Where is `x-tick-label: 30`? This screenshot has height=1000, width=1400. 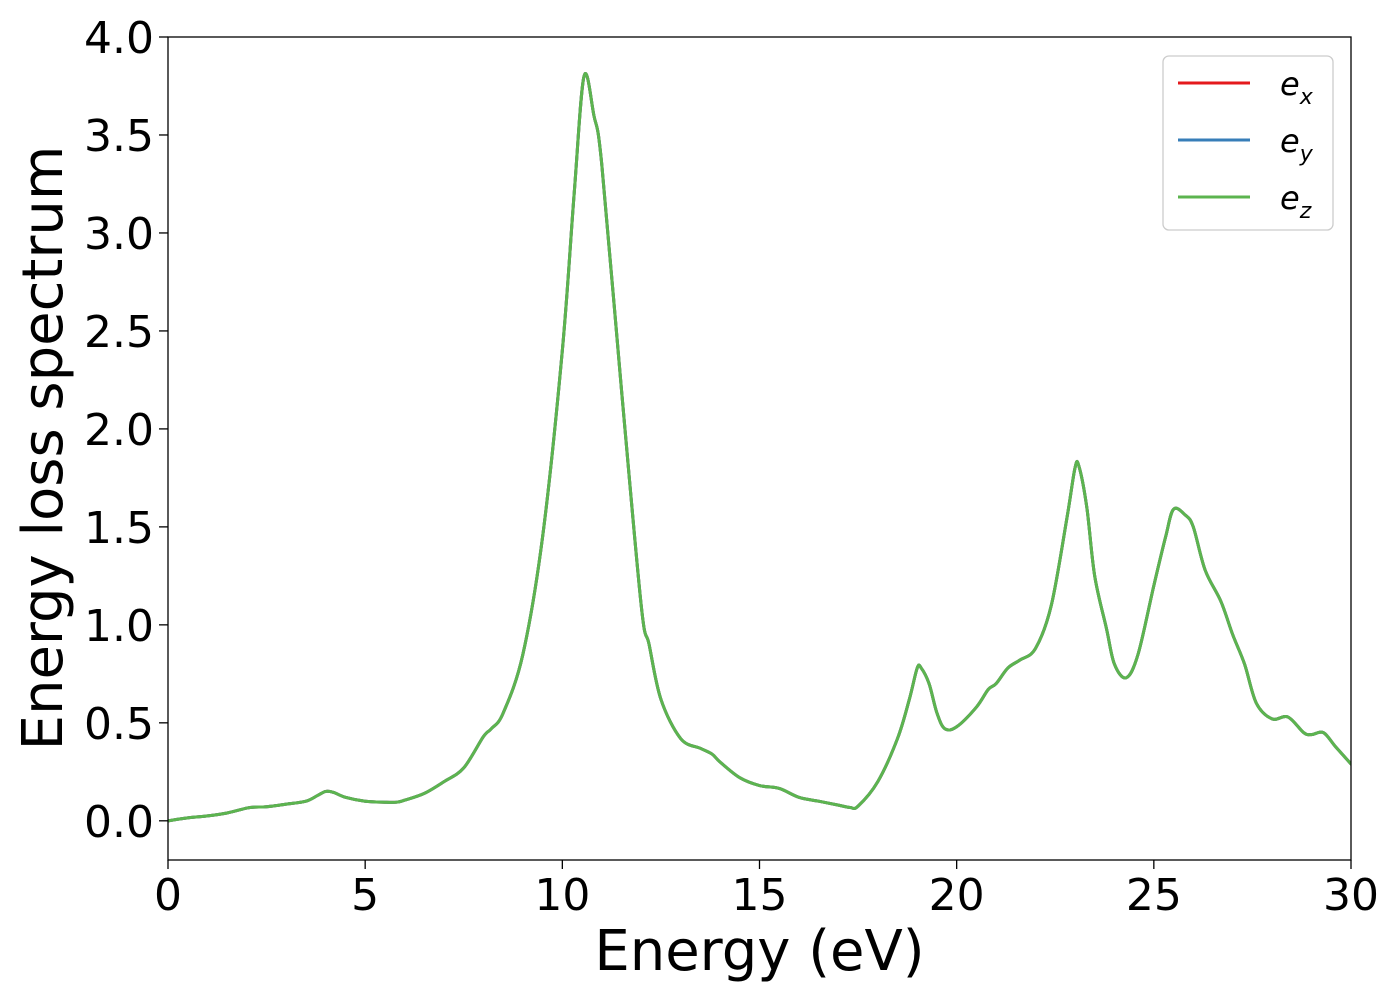 x-tick-label: 30 is located at coordinates (1351, 895).